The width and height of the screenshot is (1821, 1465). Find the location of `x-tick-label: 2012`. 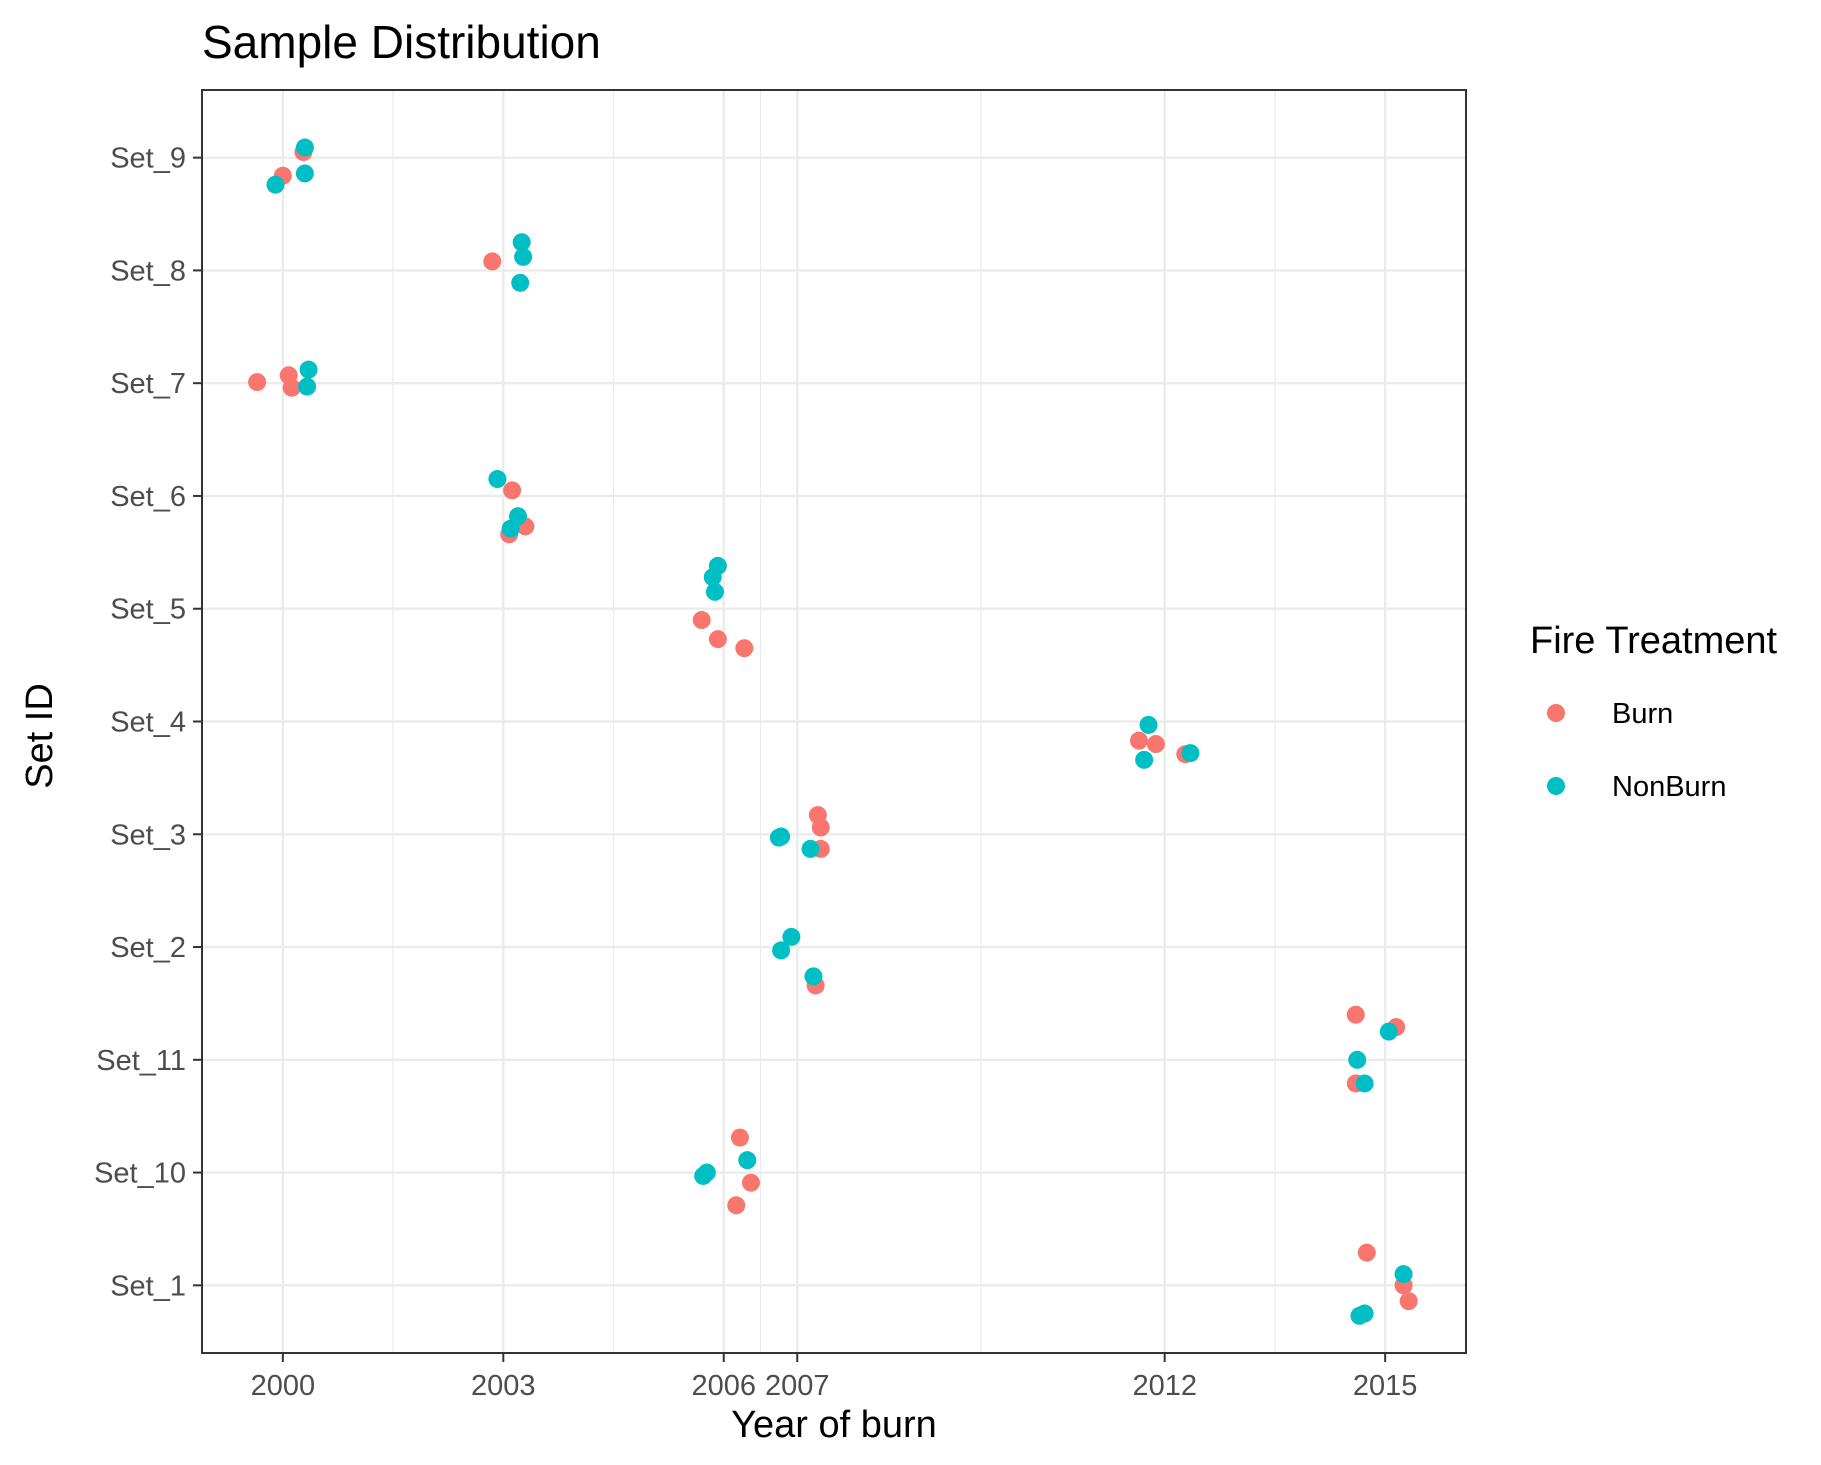

x-tick-label: 2012 is located at coordinates (1164, 1386).